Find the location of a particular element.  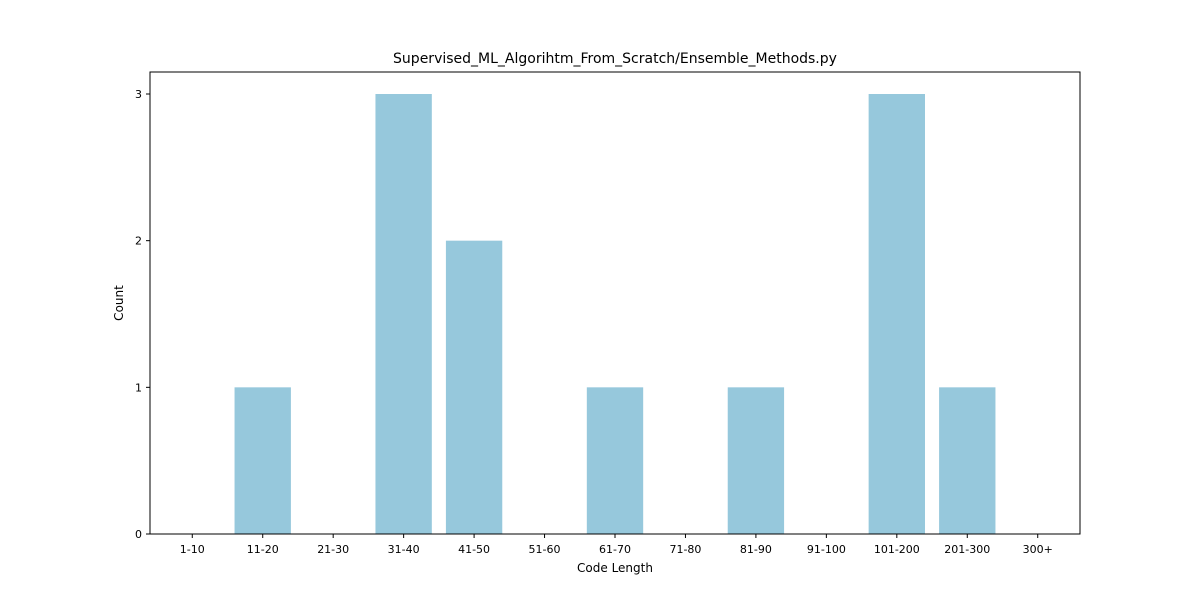

x-tick-label: 11-20 is located at coordinates (263, 549).